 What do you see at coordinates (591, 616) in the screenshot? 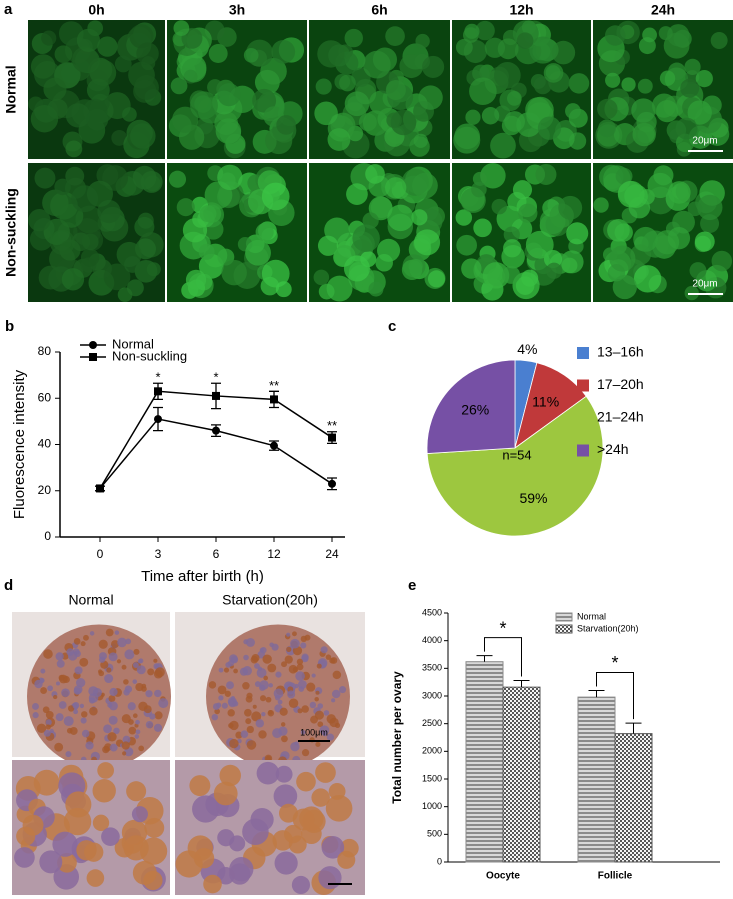
I see `legend-label: Normal` at bounding box center [591, 616].